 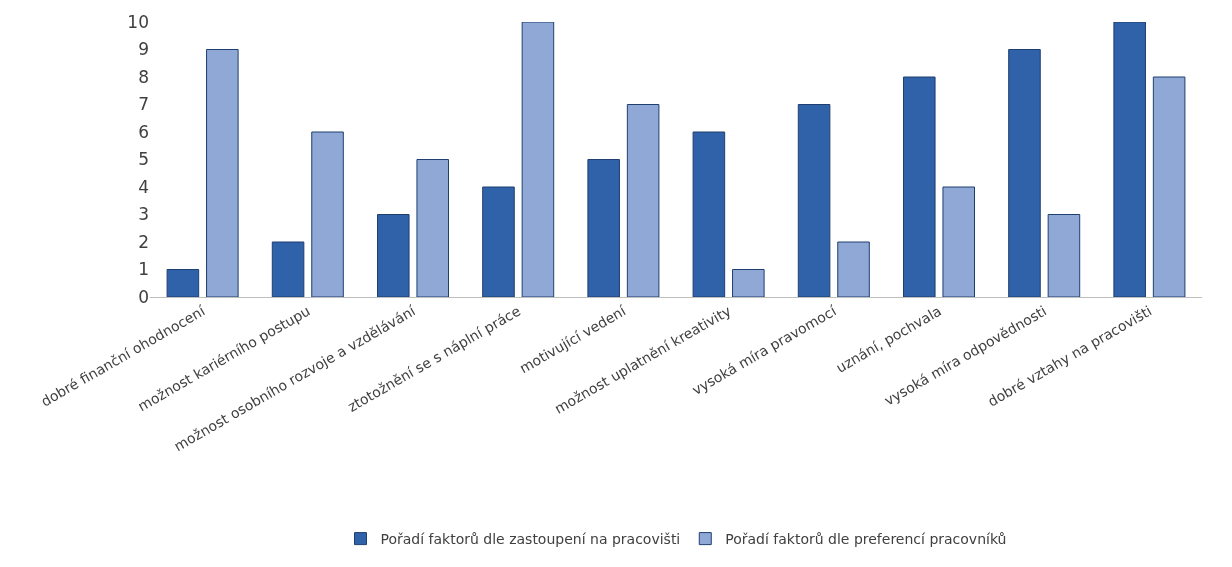 I want to click on y-tick-label: 0, so click(x=143, y=296).